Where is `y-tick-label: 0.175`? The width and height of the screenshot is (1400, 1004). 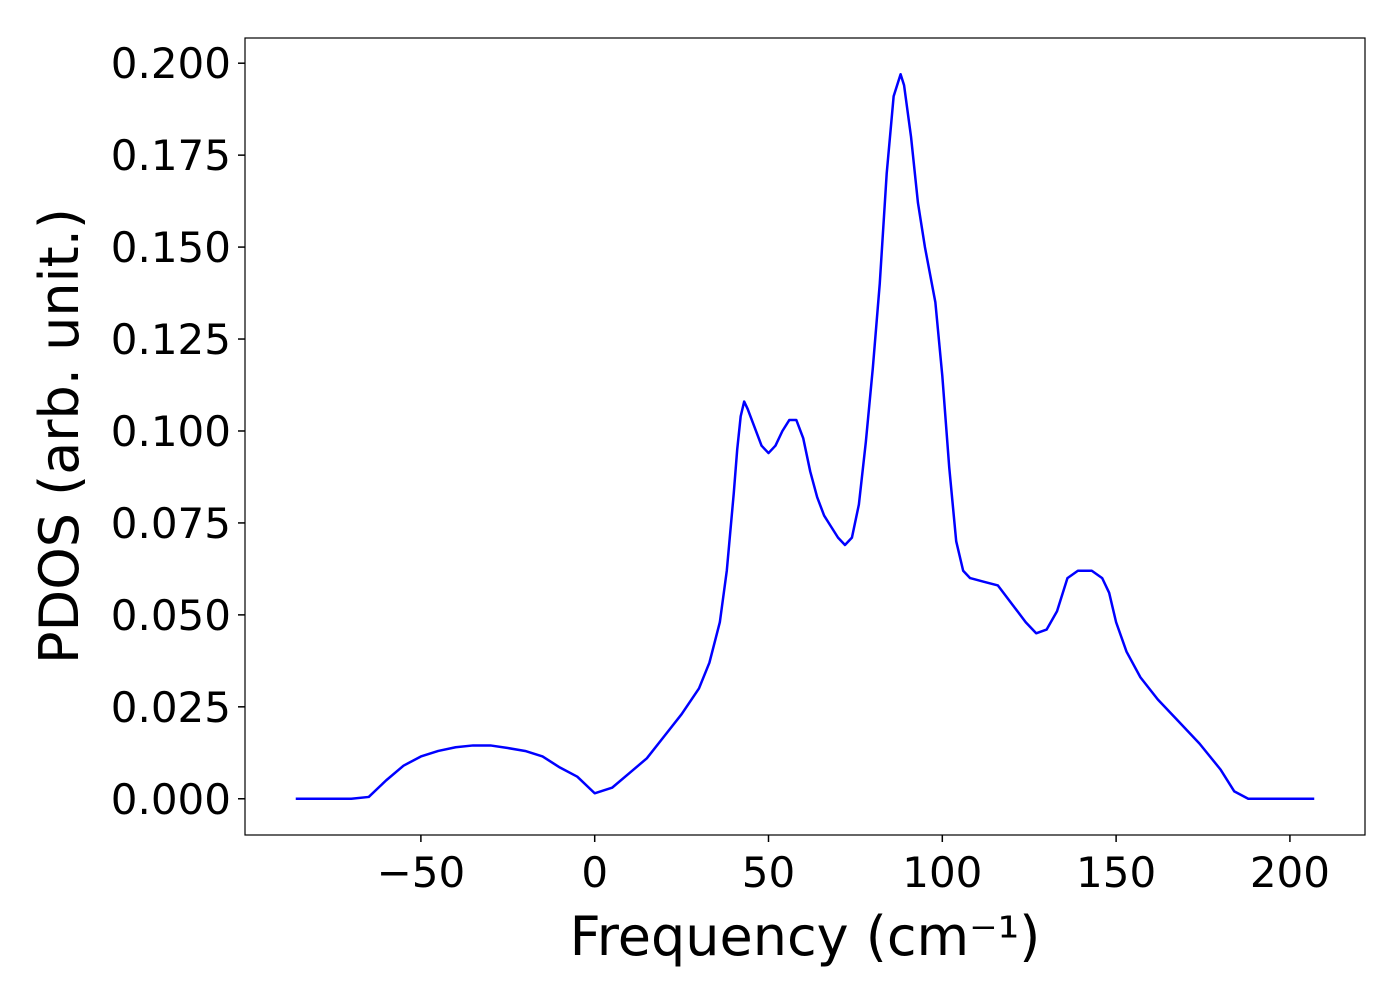 y-tick-label: 0.175 is located at coordinates (171, 155).